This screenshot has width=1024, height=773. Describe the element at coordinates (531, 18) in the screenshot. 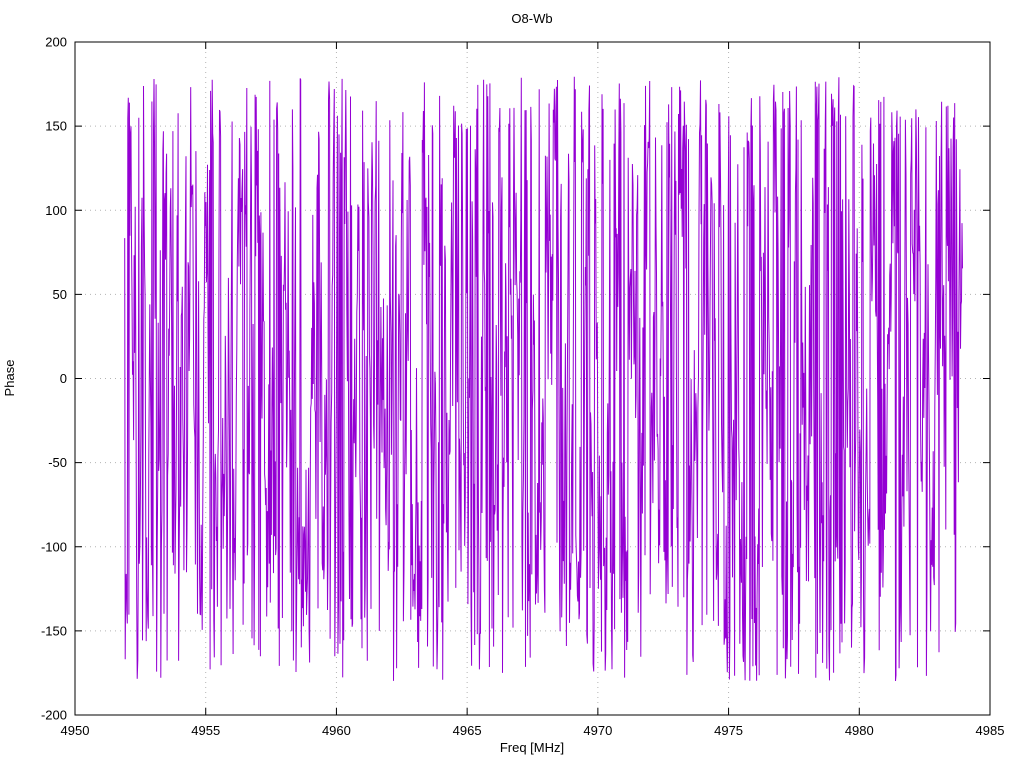

I see `chart-title: O8-Wb` at that location.